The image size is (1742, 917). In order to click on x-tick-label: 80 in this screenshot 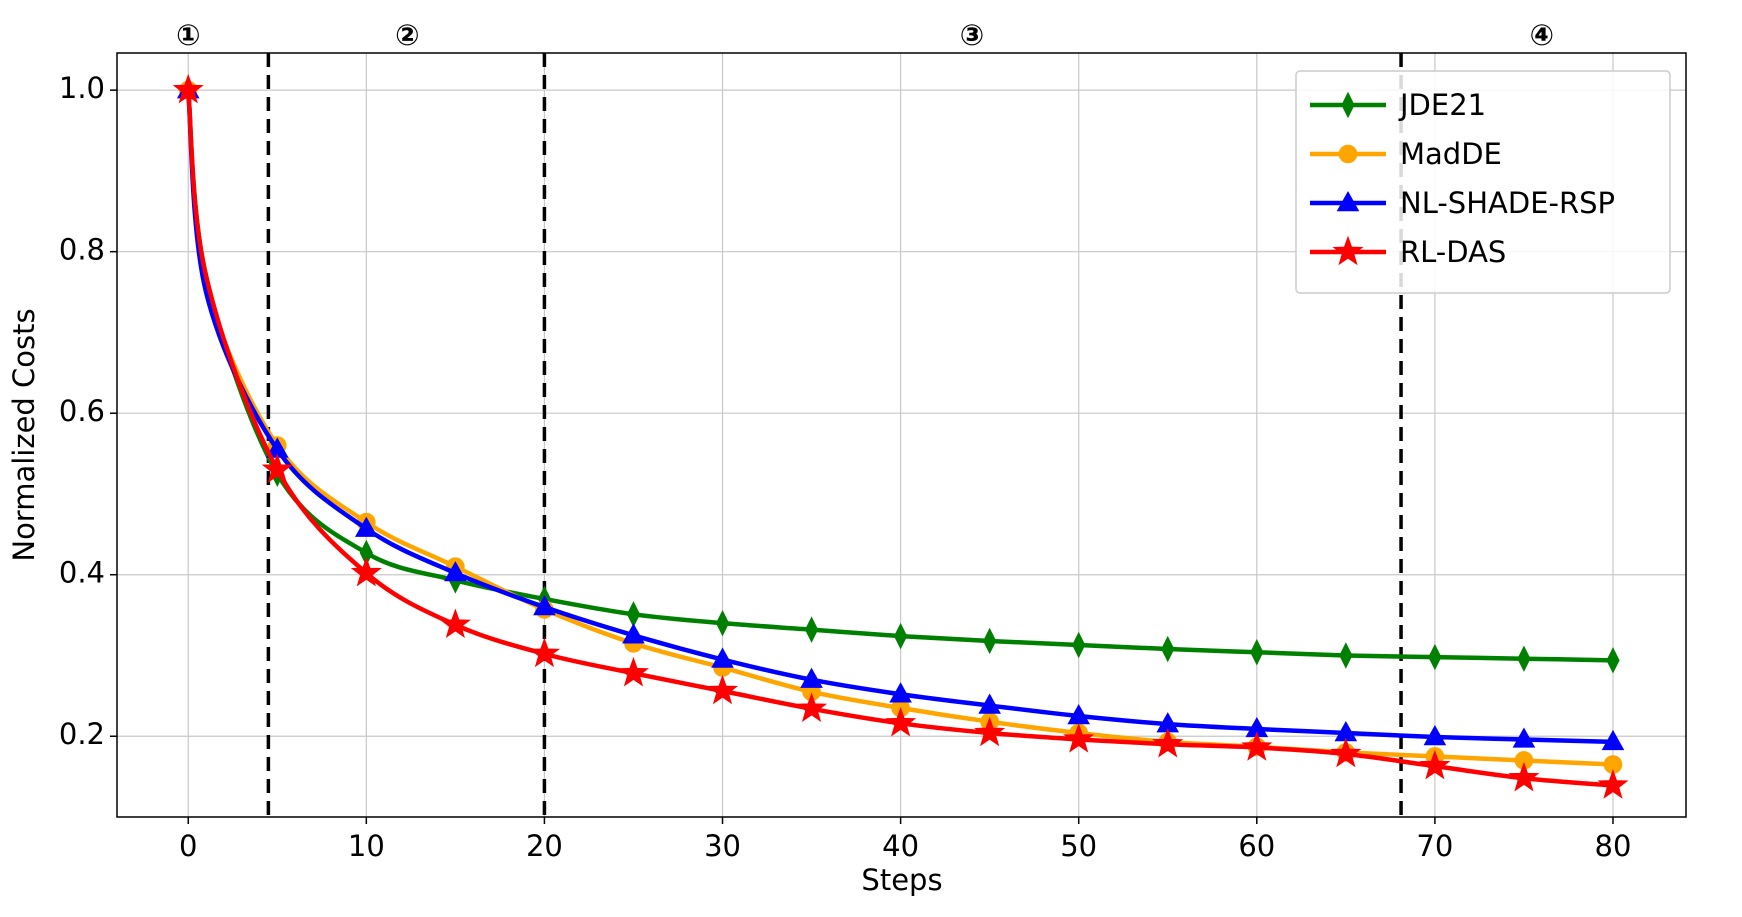, I will do `click(1613, 846)`.